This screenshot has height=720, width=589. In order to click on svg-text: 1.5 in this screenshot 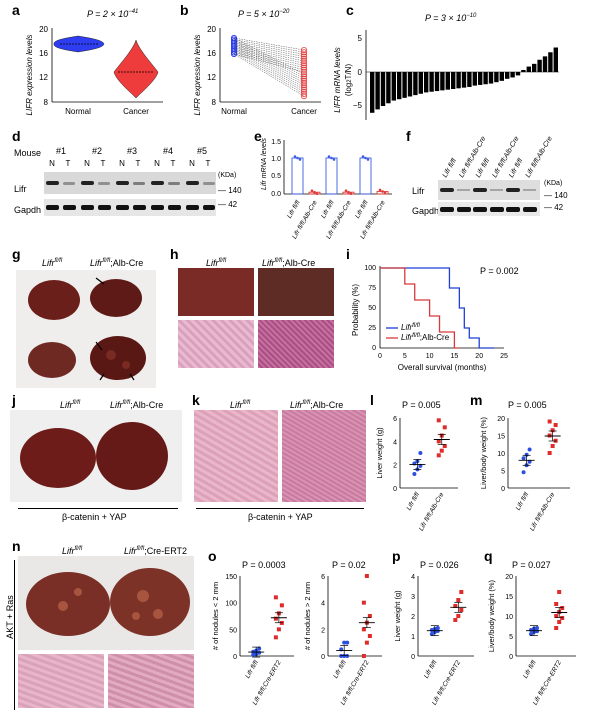, I will do `click(276, 142)`.